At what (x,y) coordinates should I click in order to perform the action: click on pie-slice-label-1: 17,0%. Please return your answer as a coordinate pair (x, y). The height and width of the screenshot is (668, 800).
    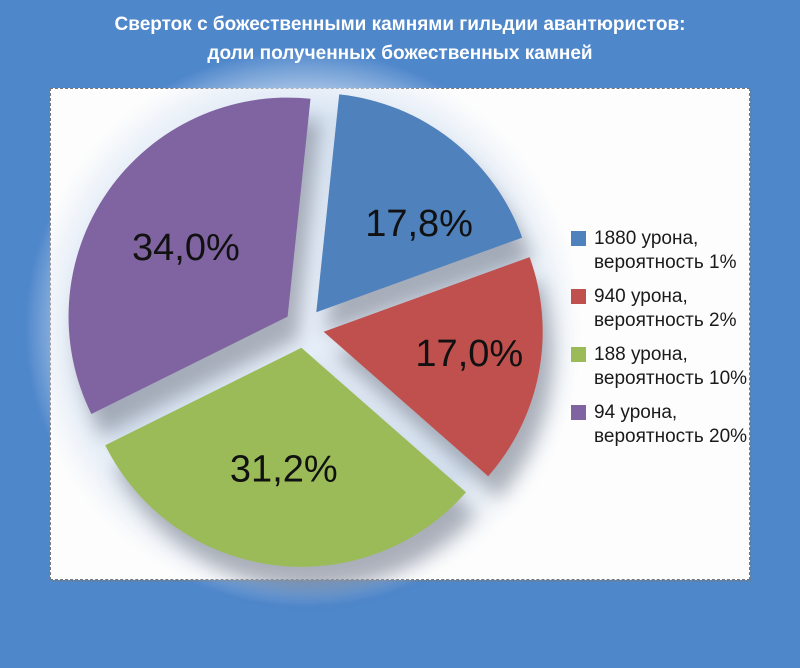
    Looking at the image, I should click on (469, 354).